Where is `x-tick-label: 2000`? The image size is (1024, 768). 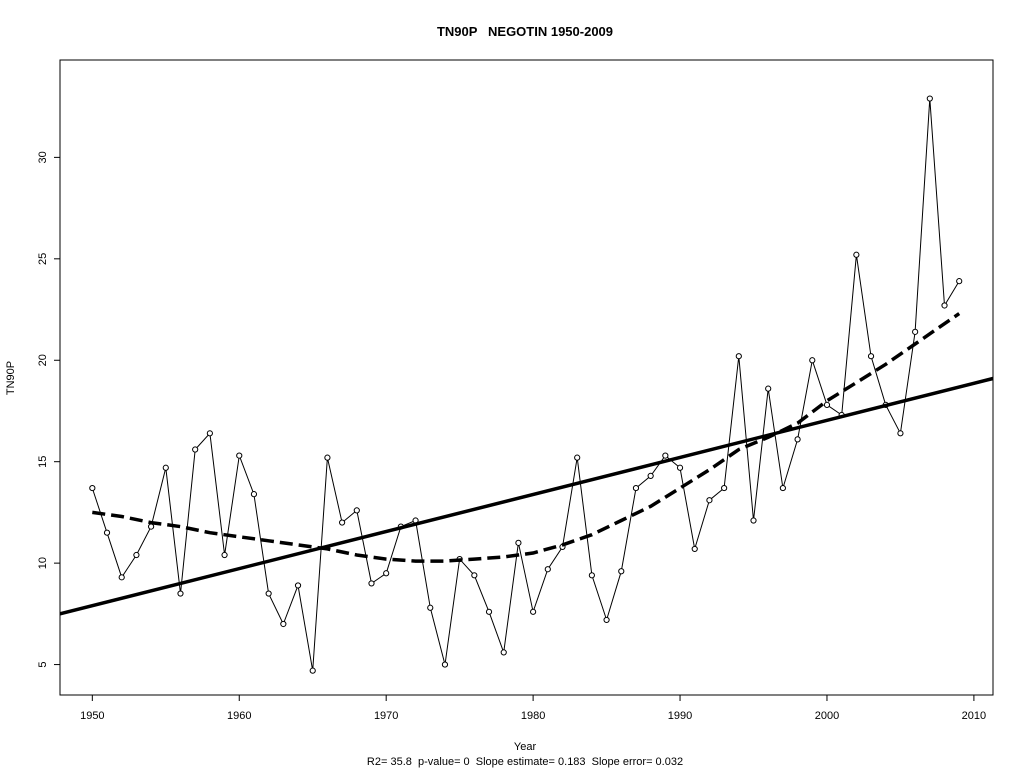
x-tick-label: 2000 is located at coordinates (827, 716).